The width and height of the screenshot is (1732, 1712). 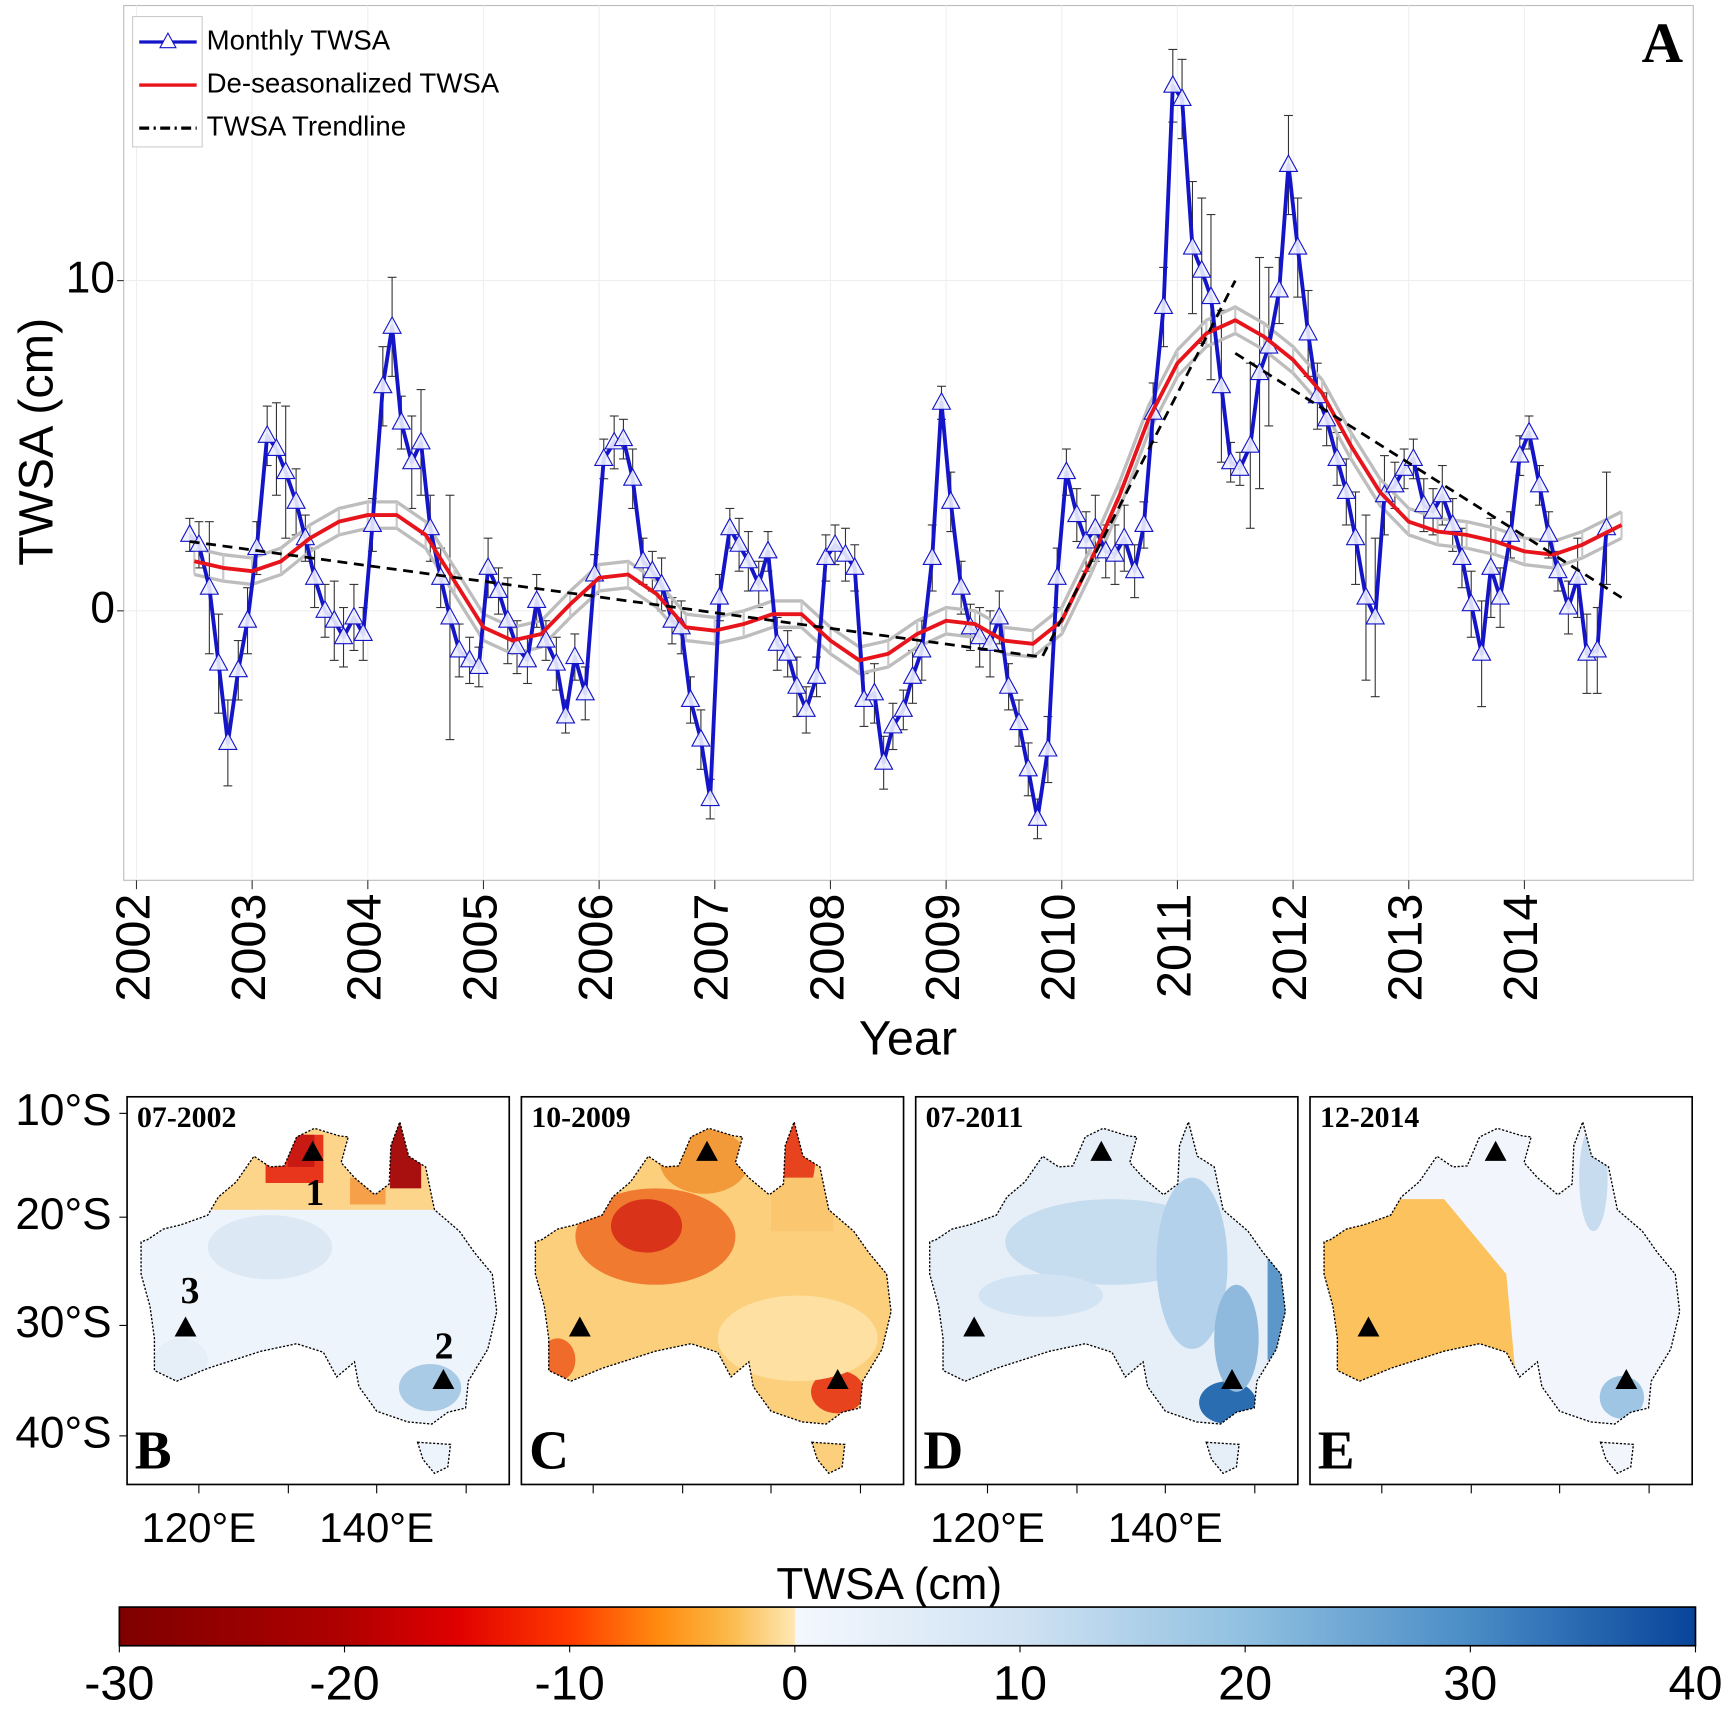 What do you see at coordinates (1406, 948) in the screenshot?
I see `x-tick-label: 2013` at bounding box center [1406, 948].